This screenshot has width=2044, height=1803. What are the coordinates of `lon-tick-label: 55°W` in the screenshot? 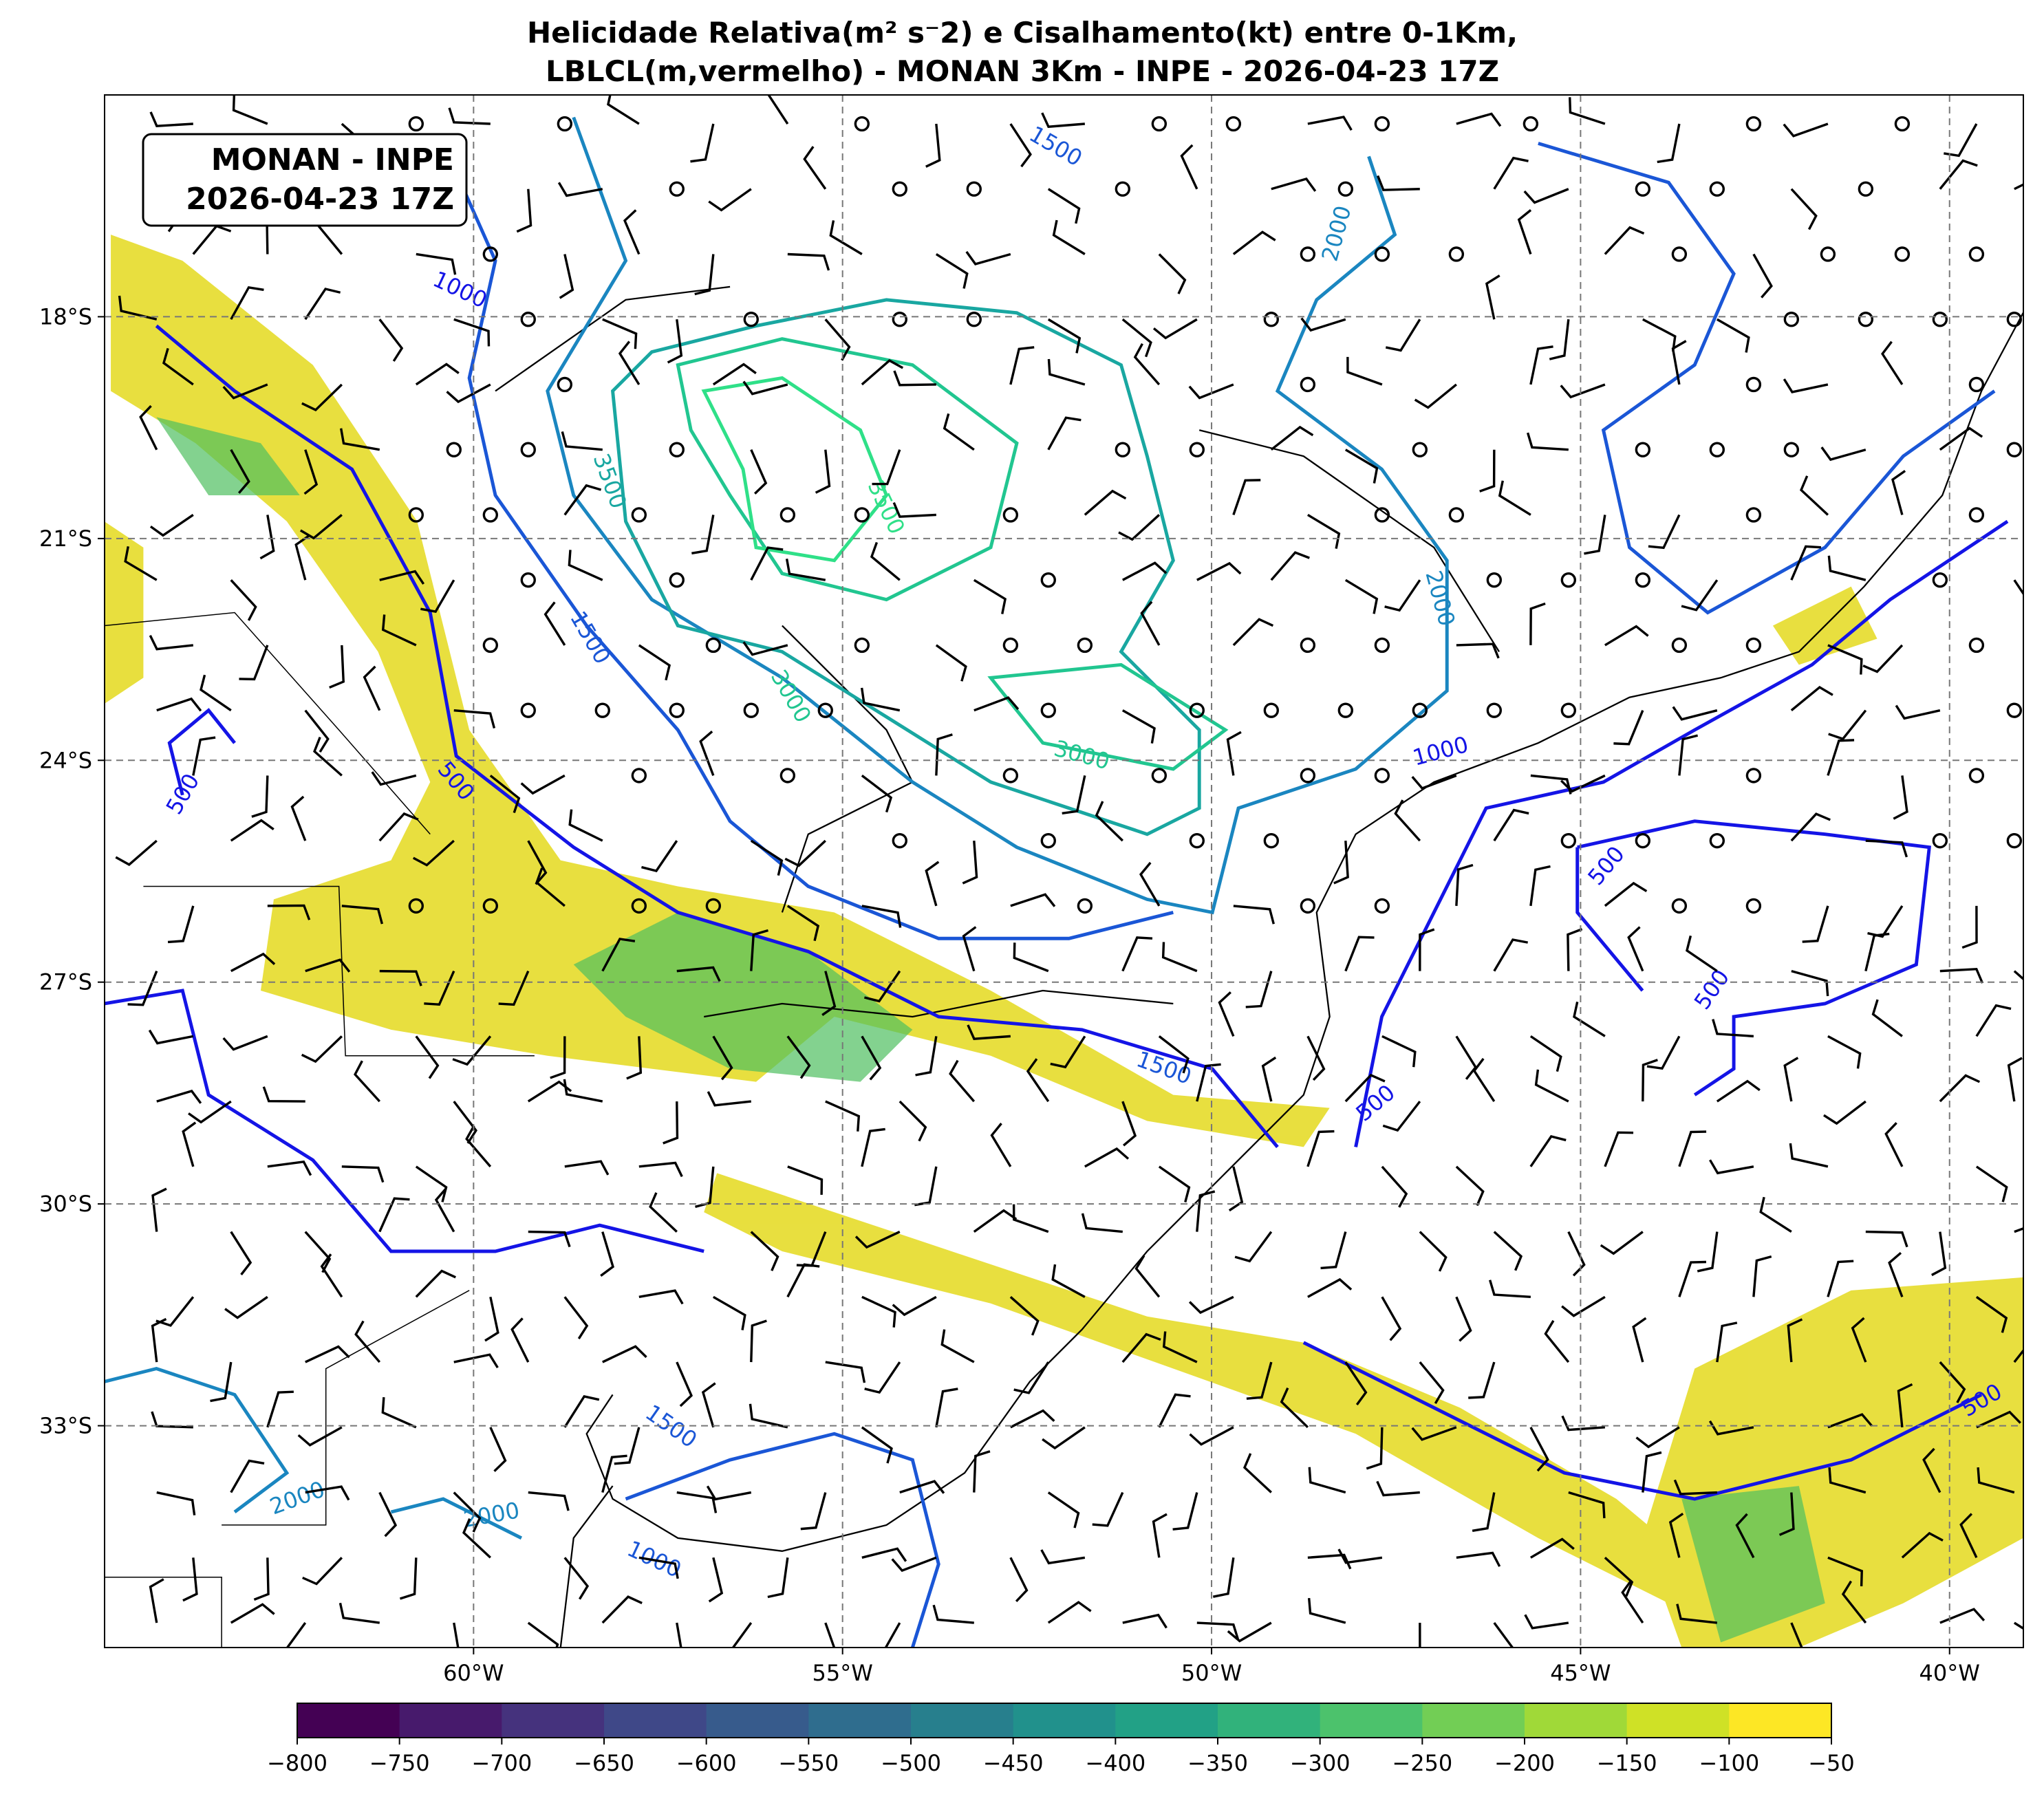 It's located at (843, 1673).